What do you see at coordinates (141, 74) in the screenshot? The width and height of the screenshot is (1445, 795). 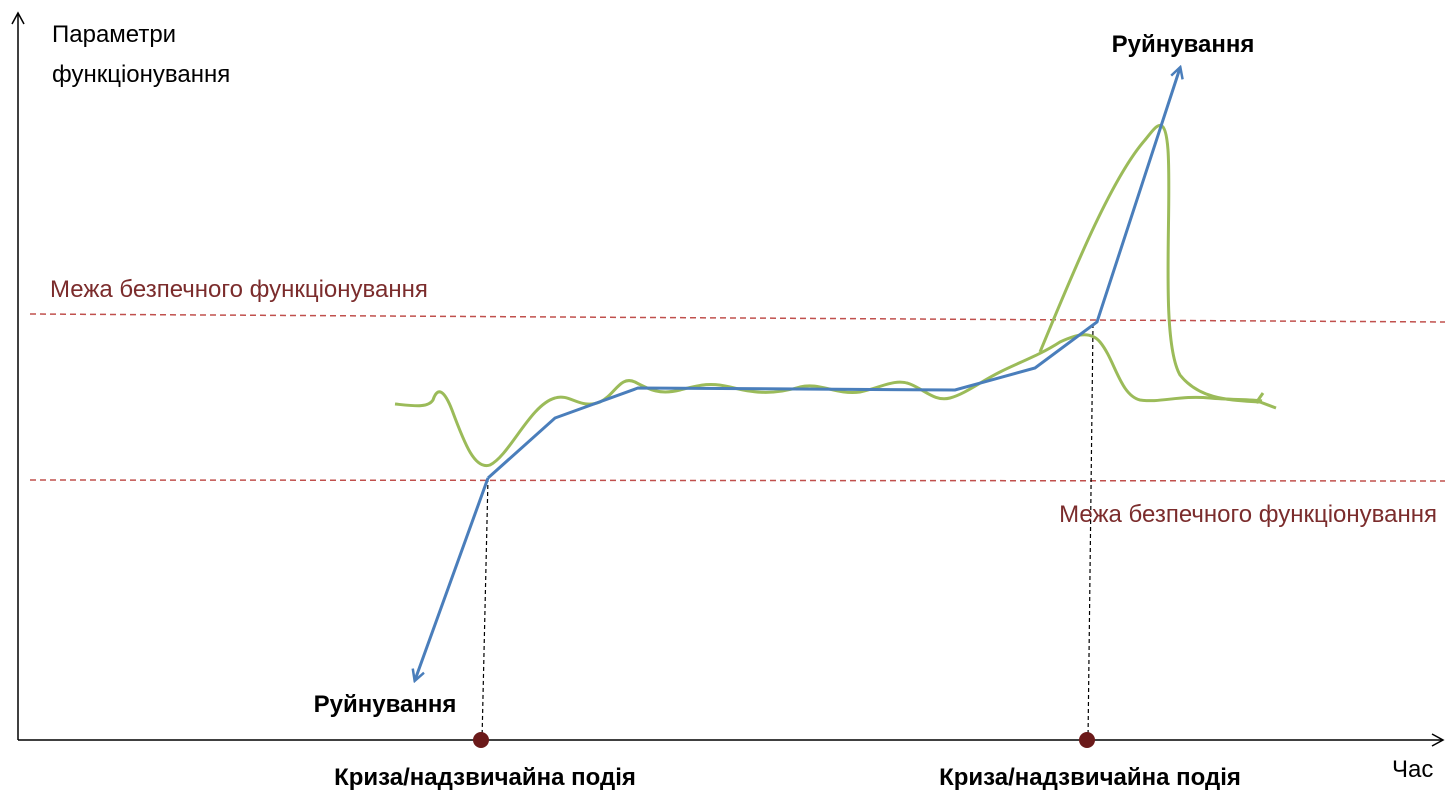 I see `y-axis-label: функціонування` at bounding box center [141, 74].